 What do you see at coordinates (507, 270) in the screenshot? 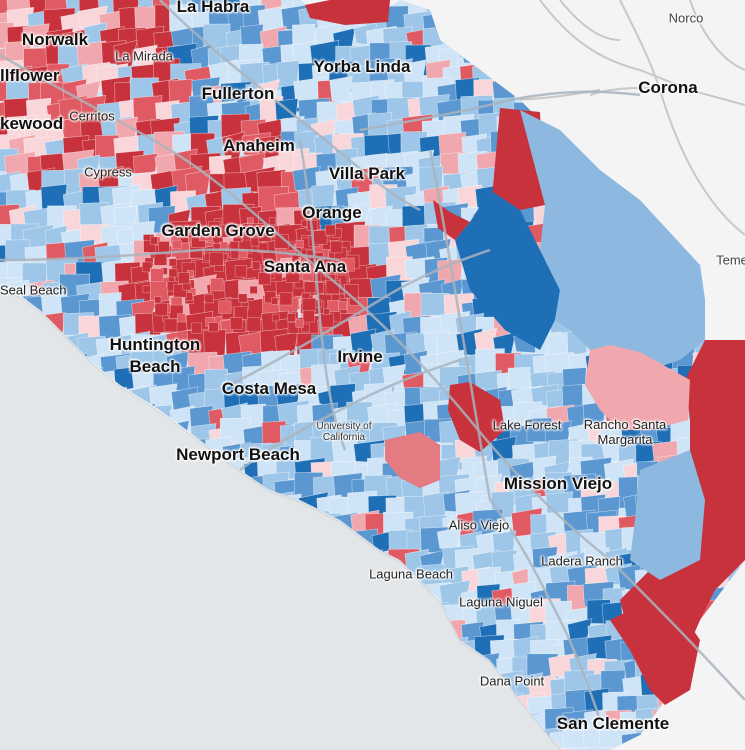
I see `precinct-dark-blue-east` at bounding box center [507, 270].